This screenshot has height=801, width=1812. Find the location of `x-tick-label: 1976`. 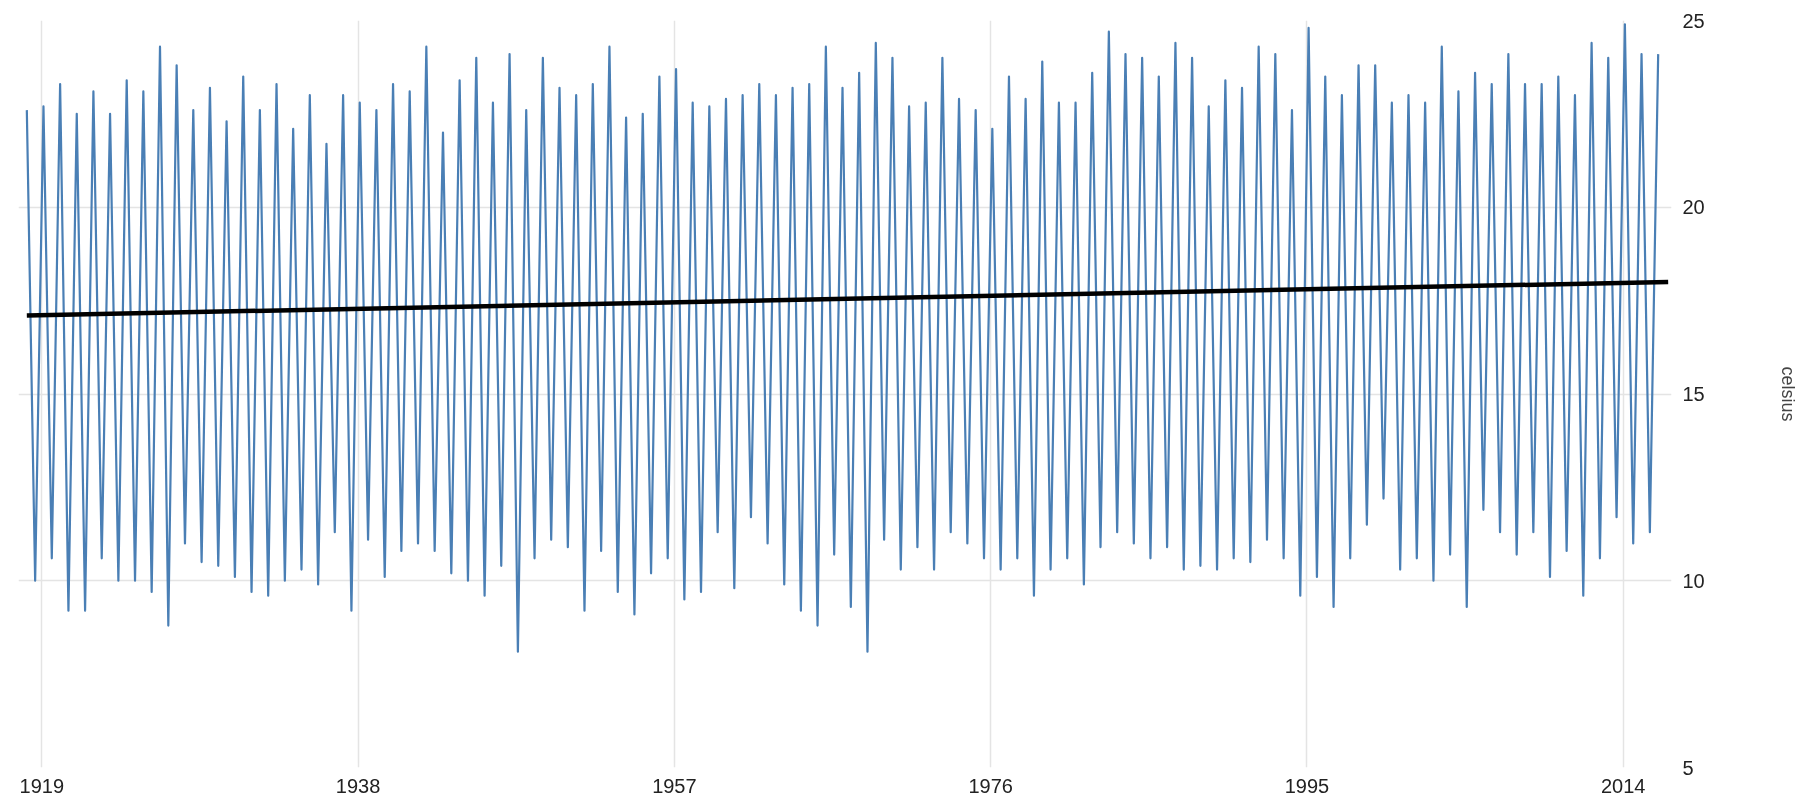

x-tick-label: 1976 is located at coordinates (990, 785).